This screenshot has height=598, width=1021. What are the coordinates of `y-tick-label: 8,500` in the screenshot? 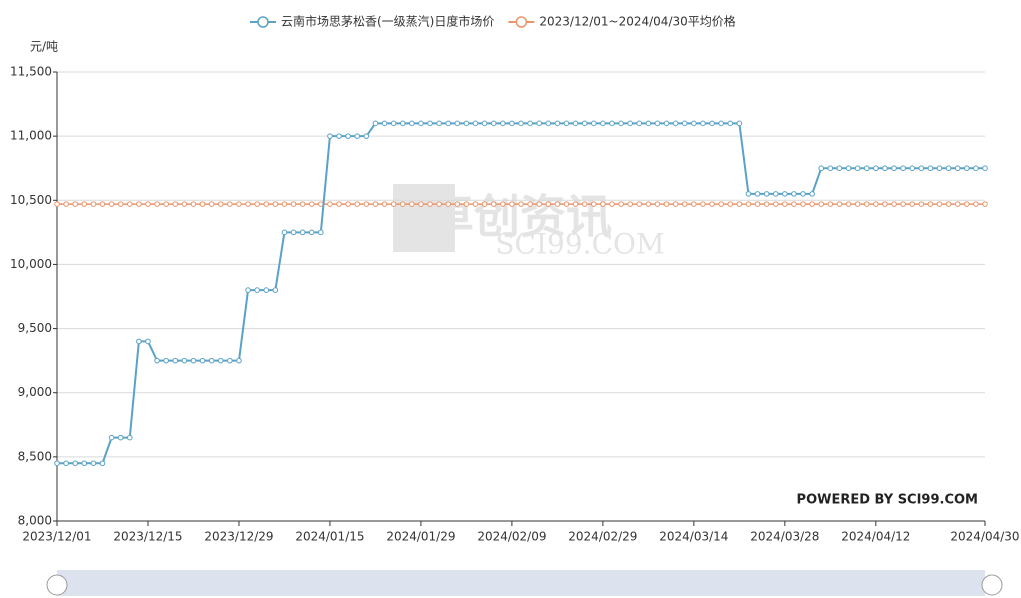 It's located at (35, 456).